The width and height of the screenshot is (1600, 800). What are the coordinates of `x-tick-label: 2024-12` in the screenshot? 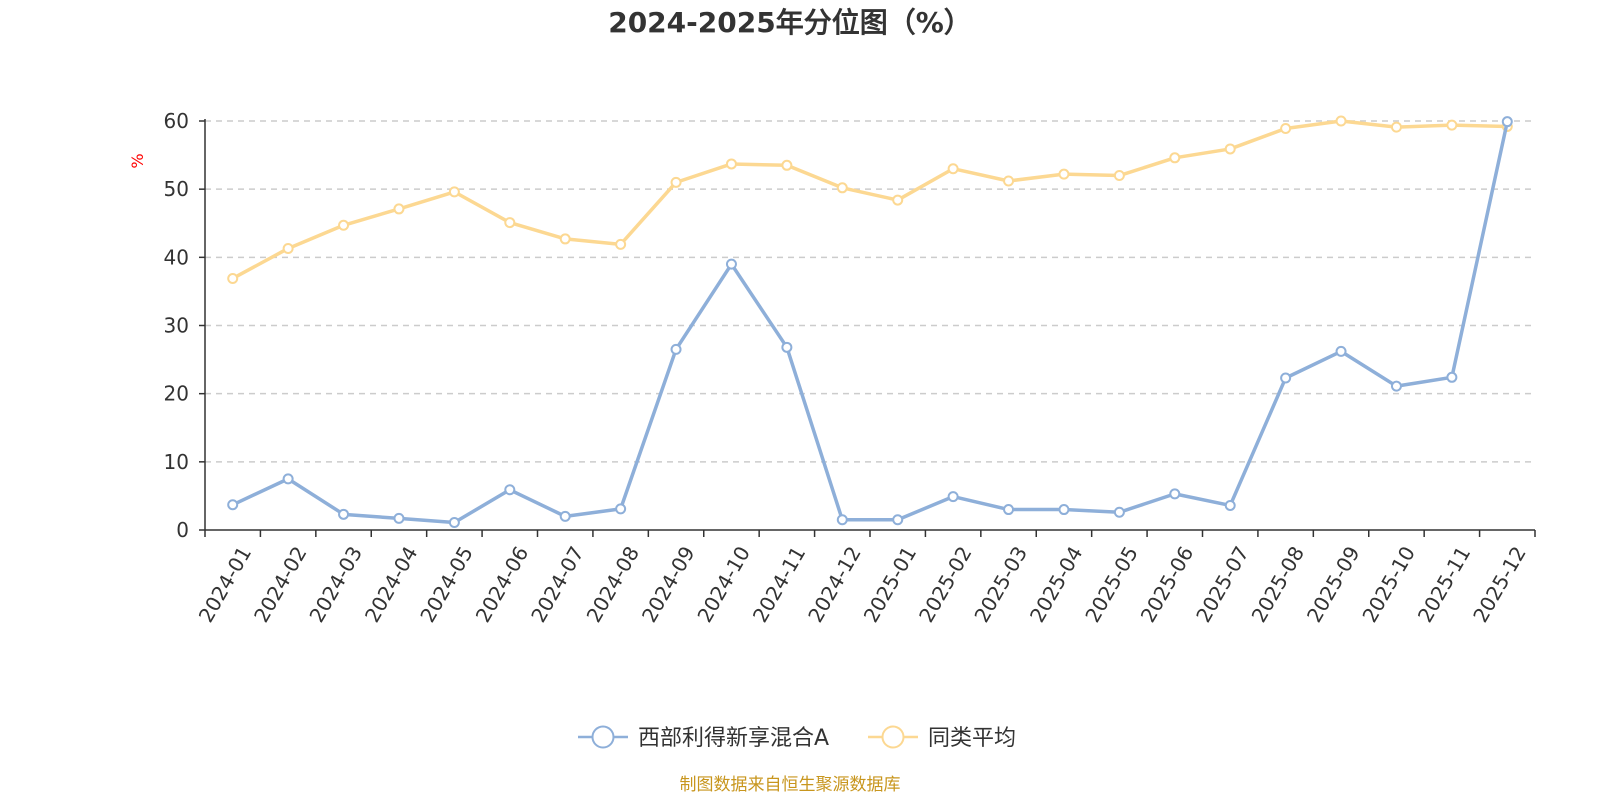 It's located at (834, 584).